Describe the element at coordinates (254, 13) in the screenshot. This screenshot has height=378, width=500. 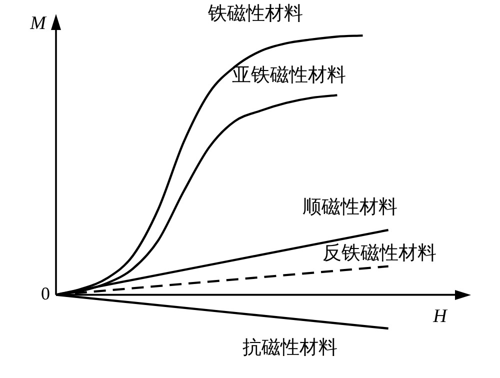
I see `series-label: 铁磁性材料` at that location.